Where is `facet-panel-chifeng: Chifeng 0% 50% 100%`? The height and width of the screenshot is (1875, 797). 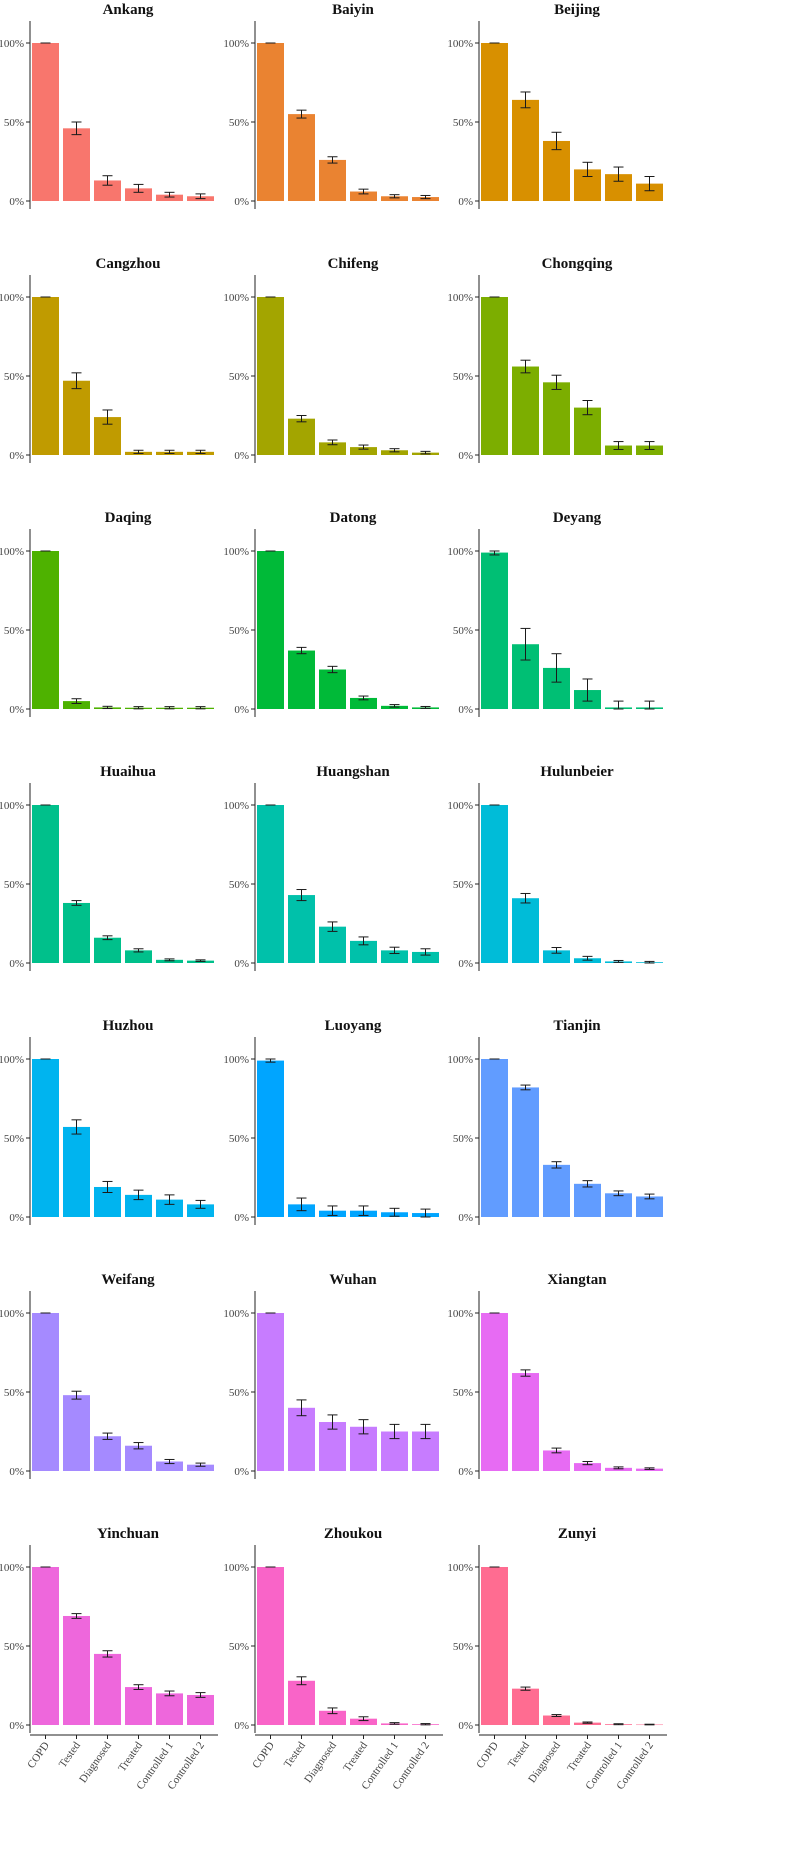 facet-panel-chifeng: Chifeng 0% 50% 100% is located at coordinates (331, 359).